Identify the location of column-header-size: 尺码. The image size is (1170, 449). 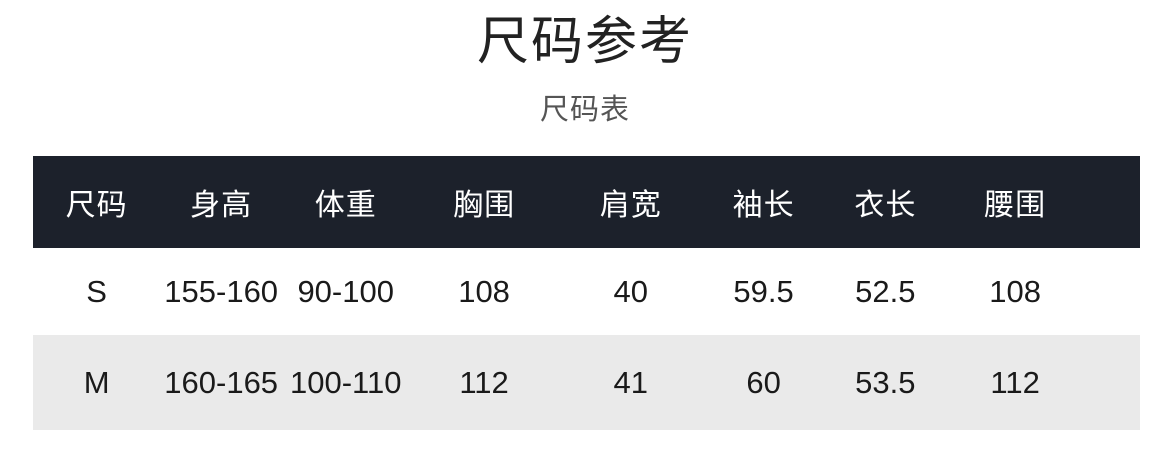
(96, 205).